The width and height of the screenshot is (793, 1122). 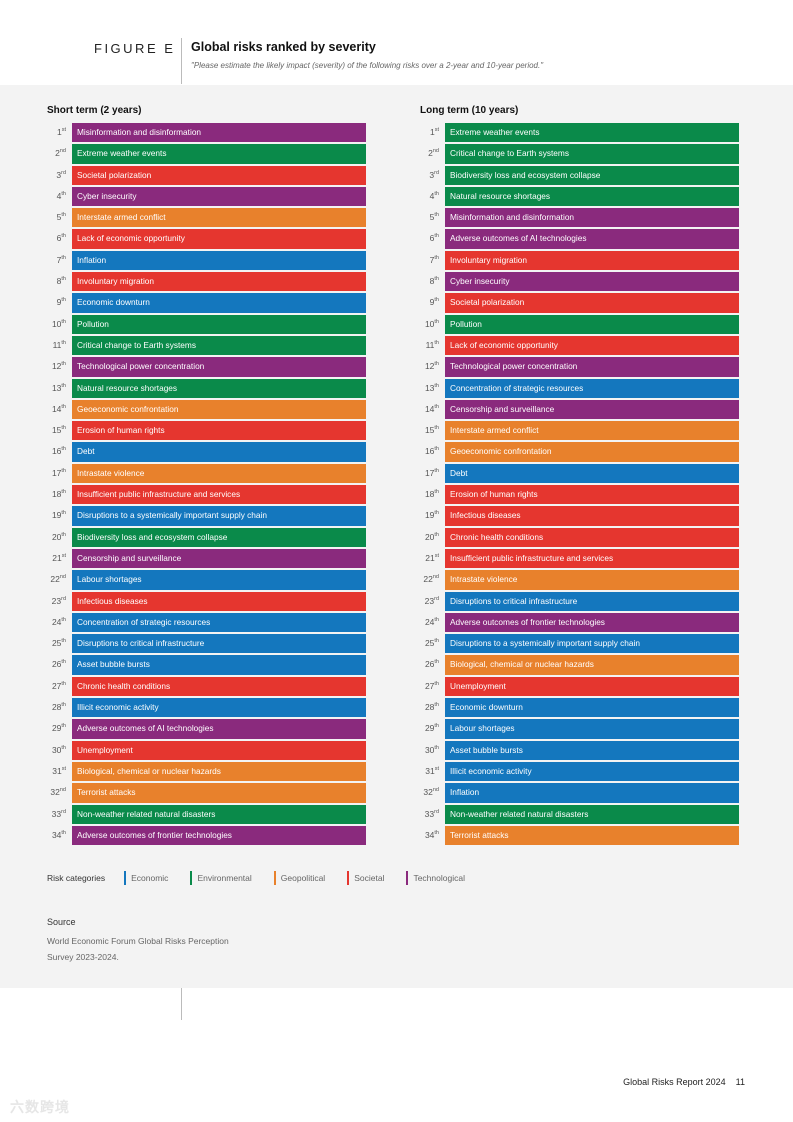 I want to click on rank-label: 4th, so click(x=431, y=196).